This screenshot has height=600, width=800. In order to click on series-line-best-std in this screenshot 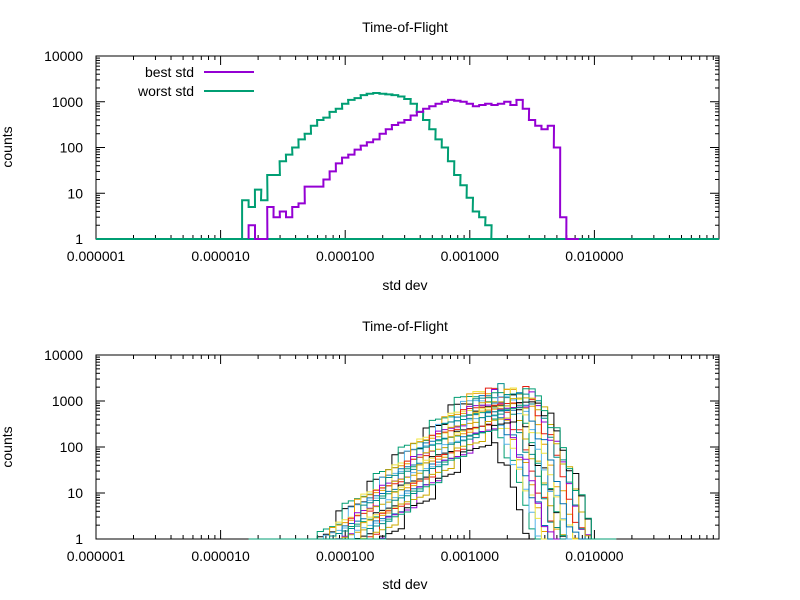, I will do `click(413, 169)`.